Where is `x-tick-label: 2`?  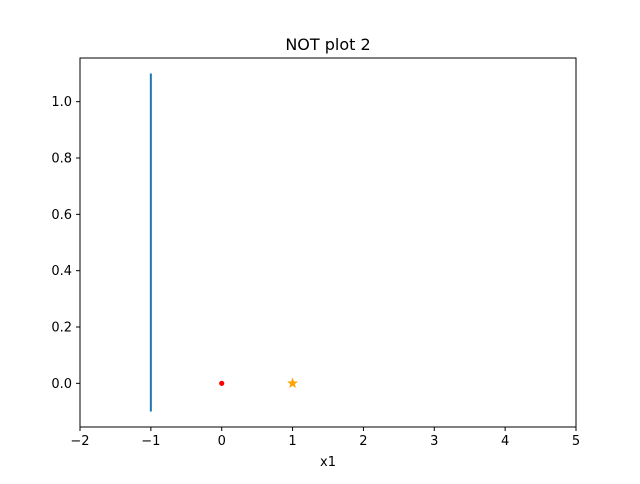
x-tick-label: 2 is located at coordinates (363, 441).